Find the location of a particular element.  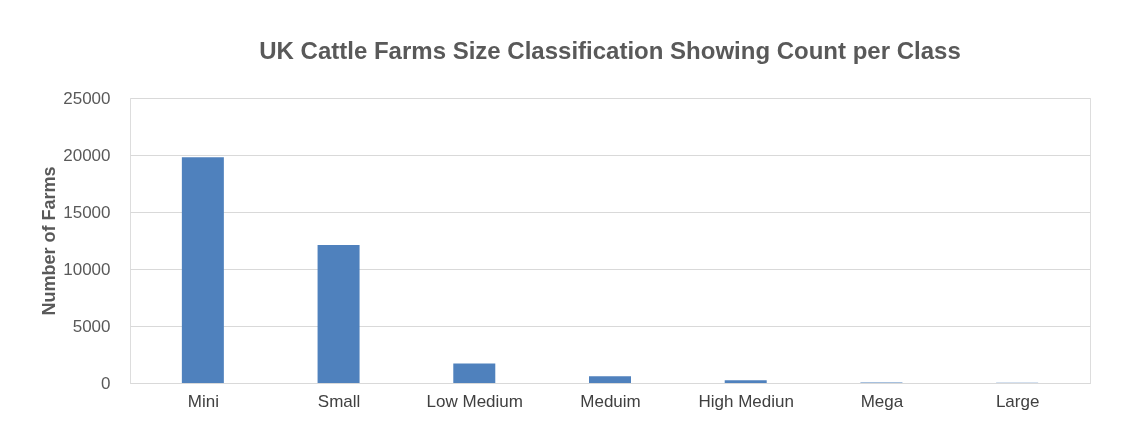

x-tick-label: Large is located at coordinates (1017, 401).